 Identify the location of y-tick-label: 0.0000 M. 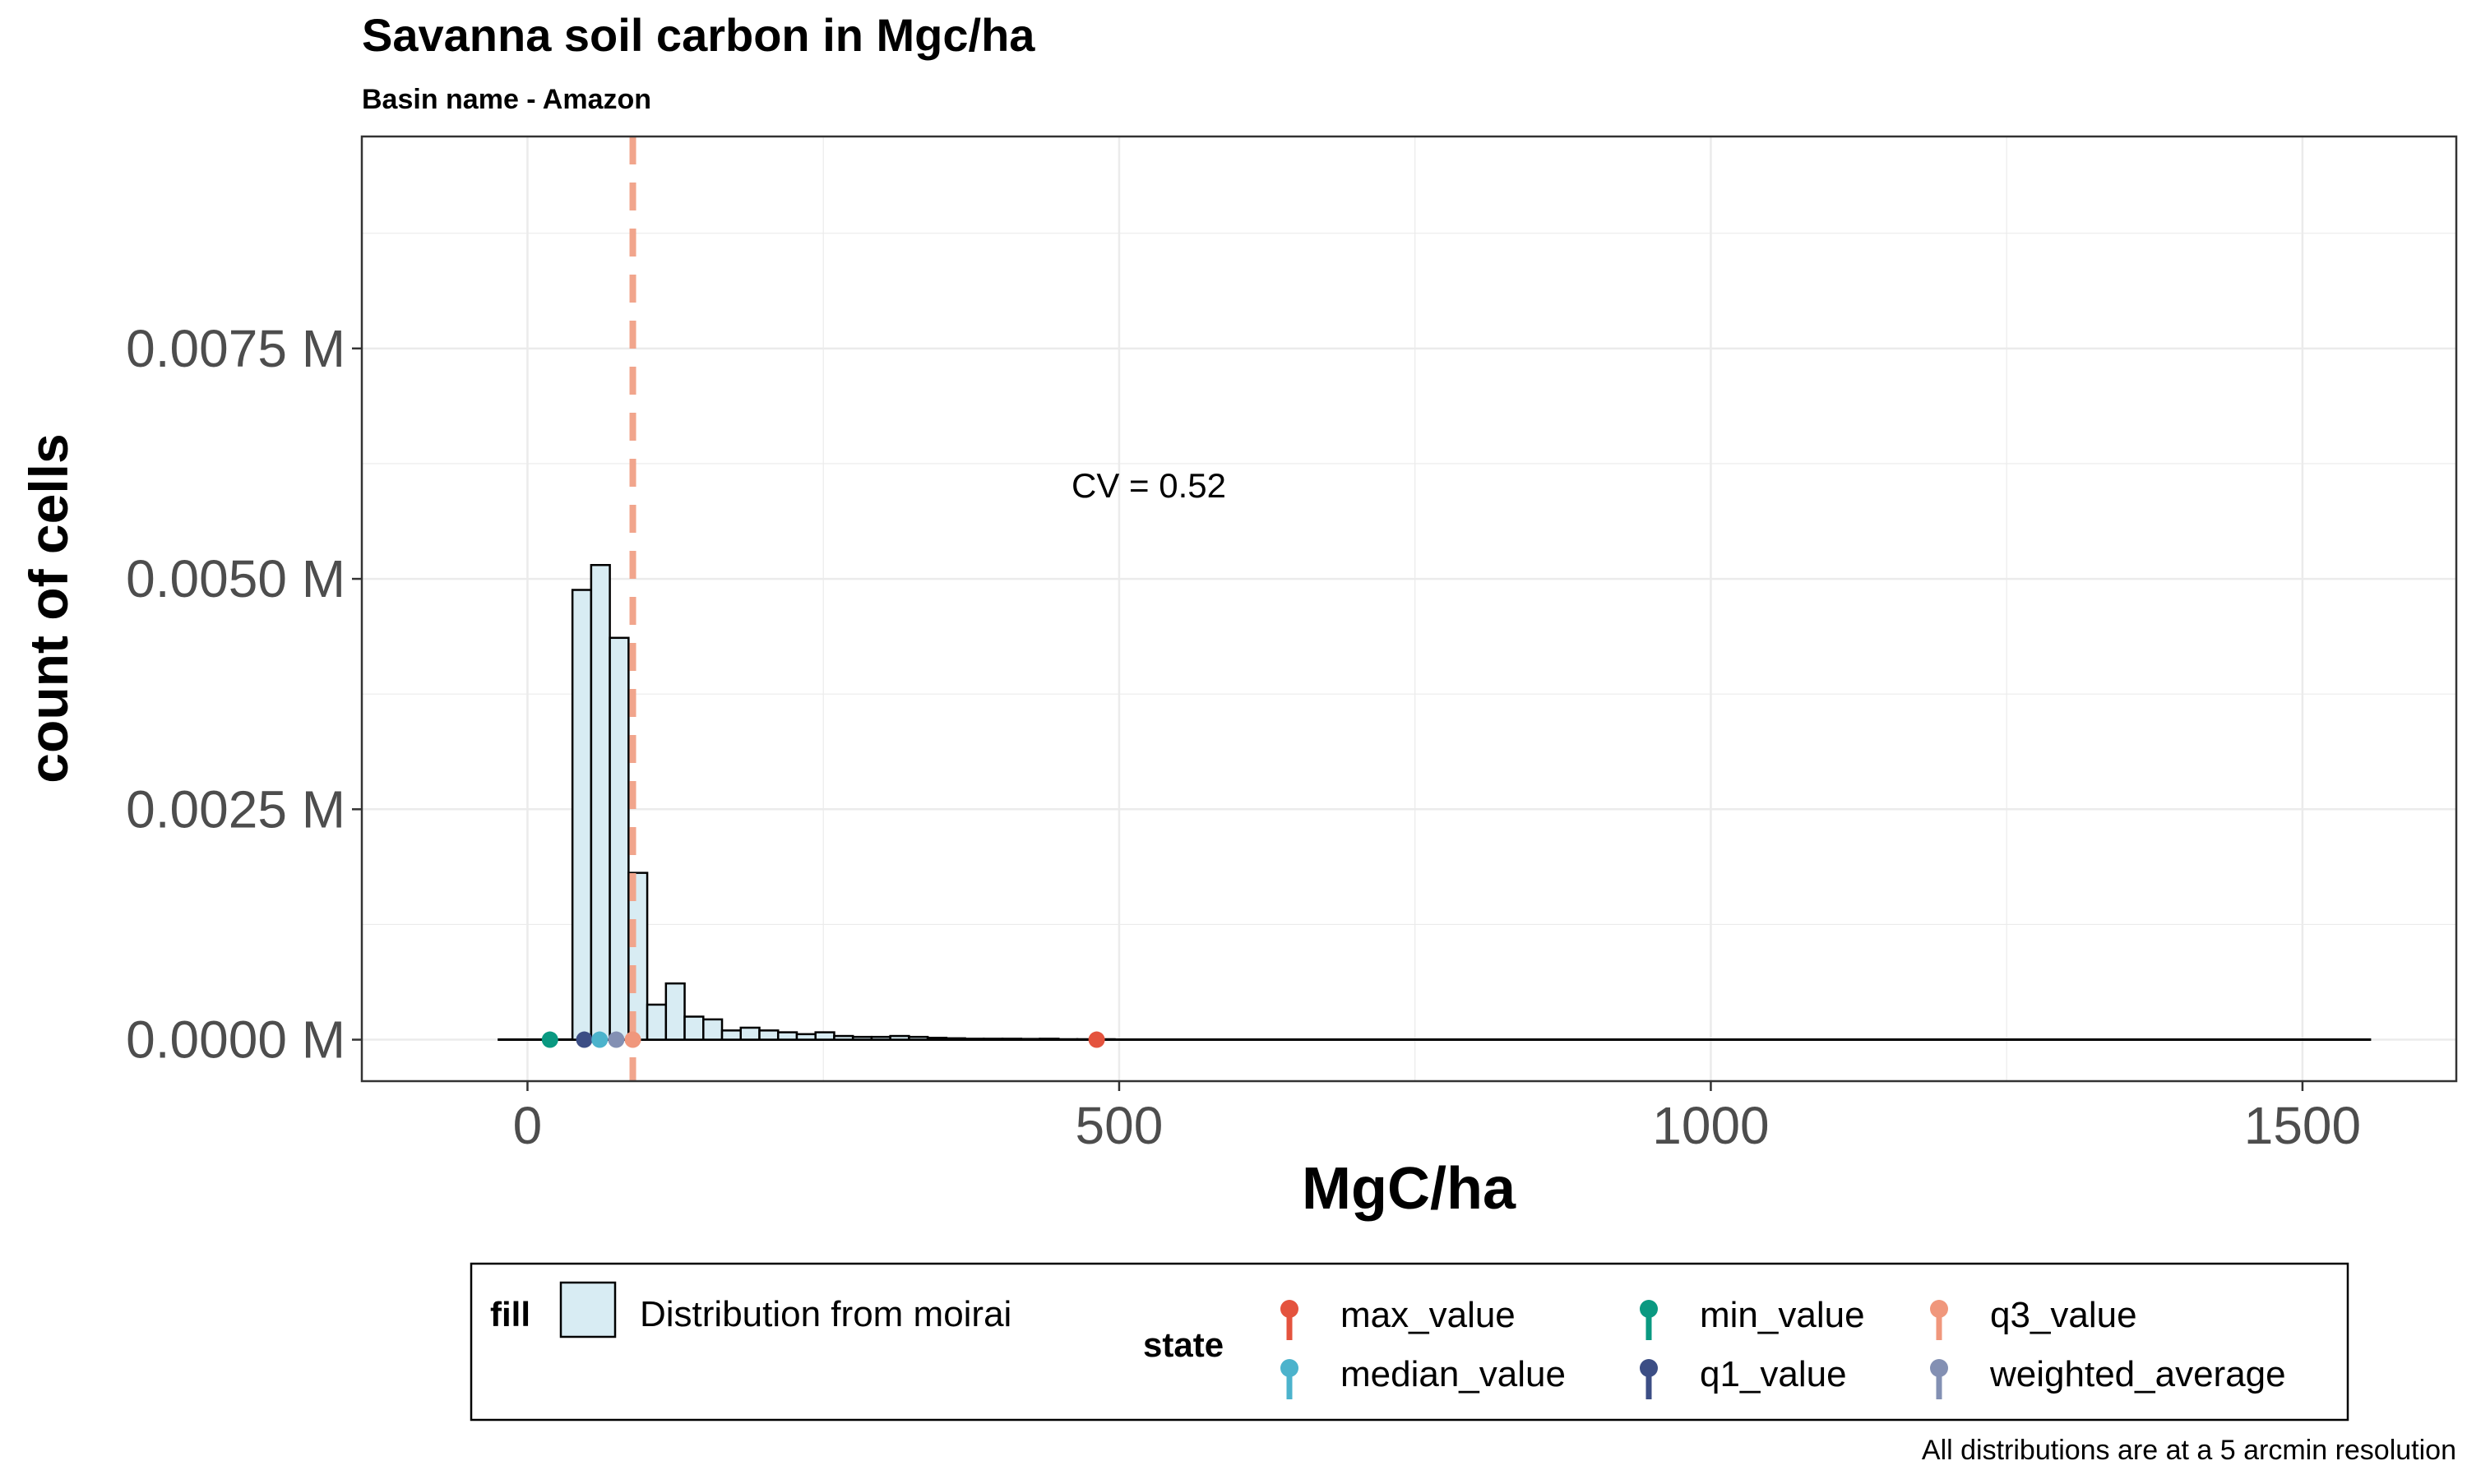
(236, 1040).